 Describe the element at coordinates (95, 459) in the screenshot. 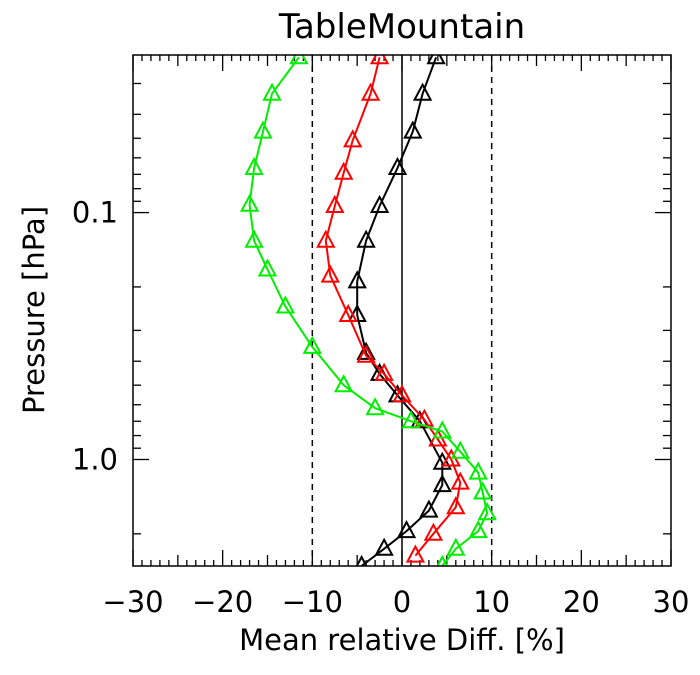

I see `y-tick-label: 1.0` at that location.